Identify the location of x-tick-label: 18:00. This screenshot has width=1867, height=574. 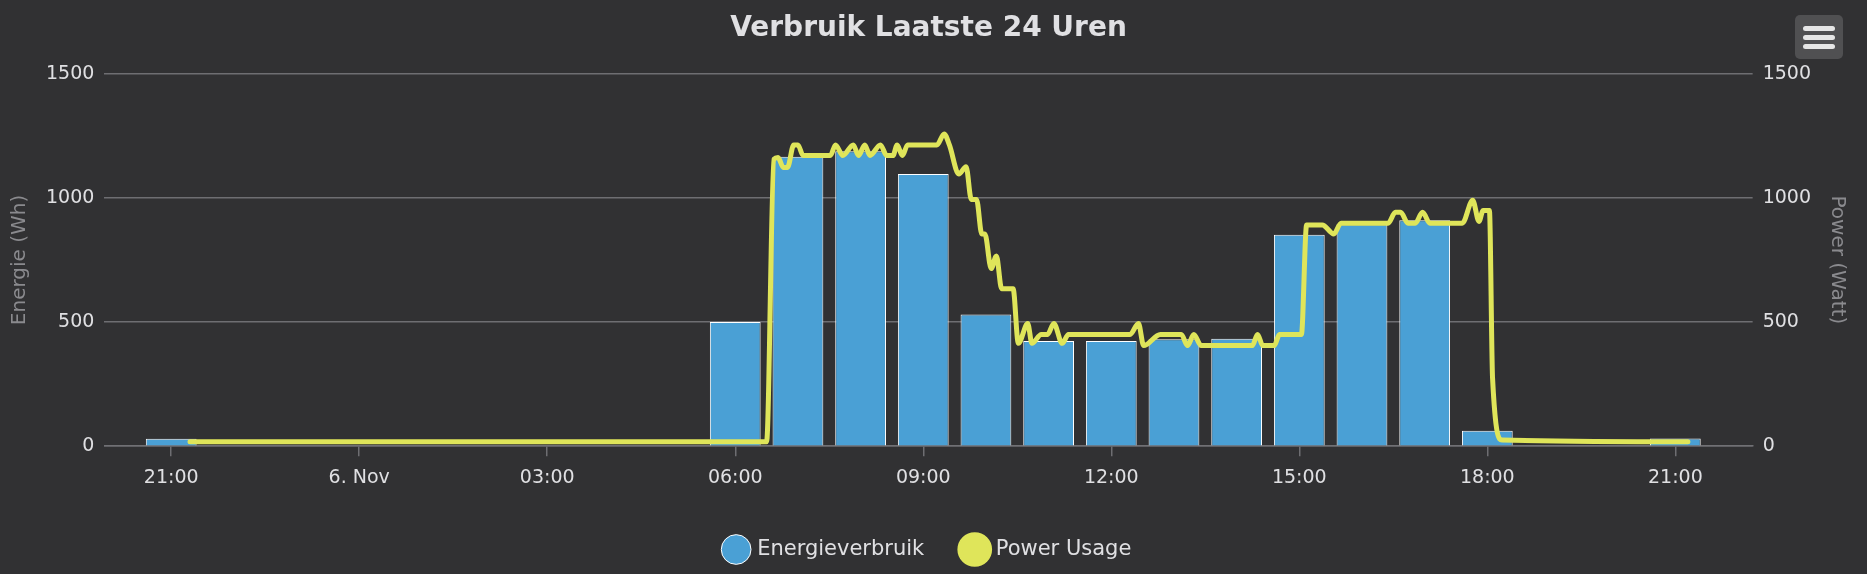
(1487, 475).